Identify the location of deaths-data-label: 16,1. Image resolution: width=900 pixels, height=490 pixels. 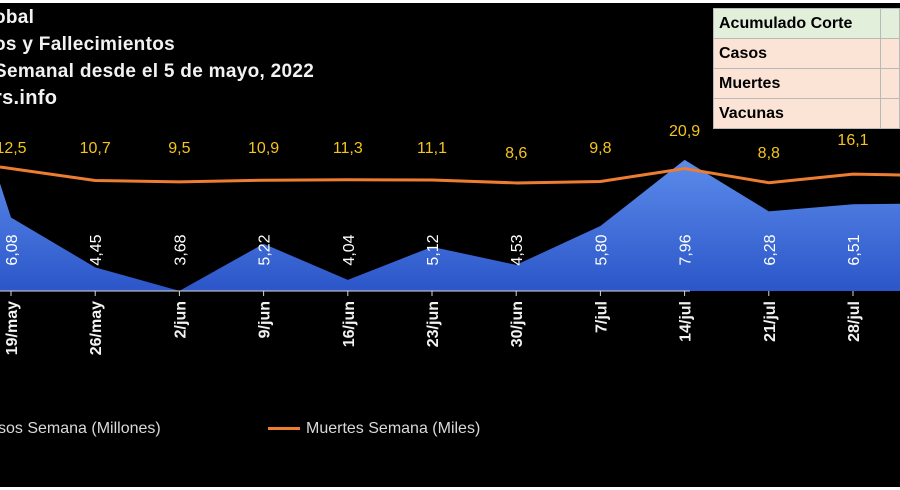
(852, 140).